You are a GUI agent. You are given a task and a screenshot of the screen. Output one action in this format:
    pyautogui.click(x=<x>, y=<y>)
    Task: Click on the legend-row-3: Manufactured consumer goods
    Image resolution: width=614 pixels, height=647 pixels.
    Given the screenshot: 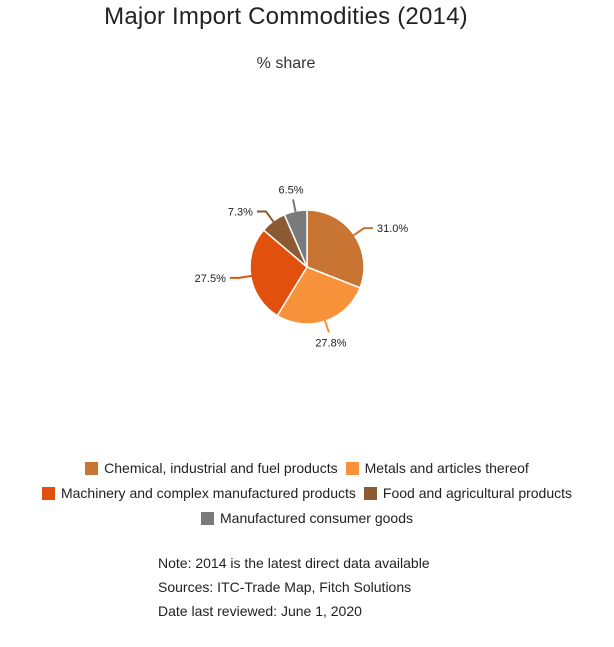 What is the action you would take?
    pyautogui.click(x=307, y=518)
    